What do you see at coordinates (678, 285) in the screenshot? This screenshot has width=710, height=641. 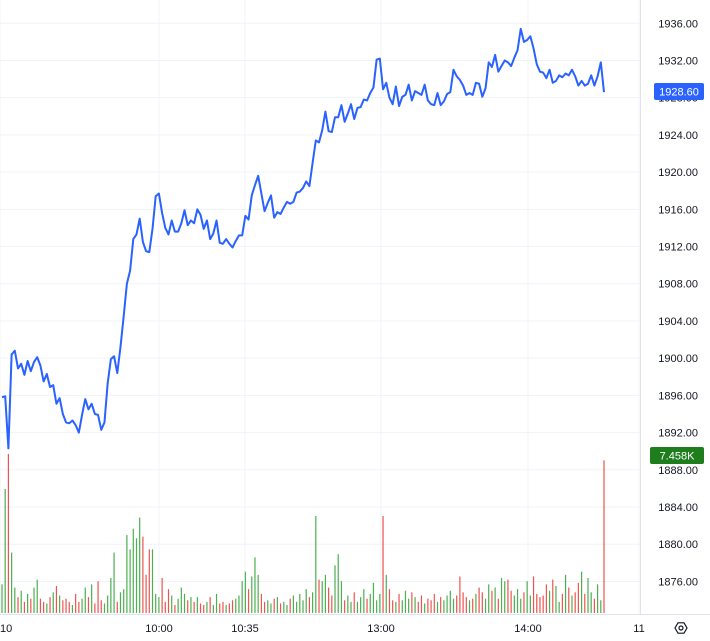 I see `price-tick-label: 1908.00` at bounding box center [678, 285].